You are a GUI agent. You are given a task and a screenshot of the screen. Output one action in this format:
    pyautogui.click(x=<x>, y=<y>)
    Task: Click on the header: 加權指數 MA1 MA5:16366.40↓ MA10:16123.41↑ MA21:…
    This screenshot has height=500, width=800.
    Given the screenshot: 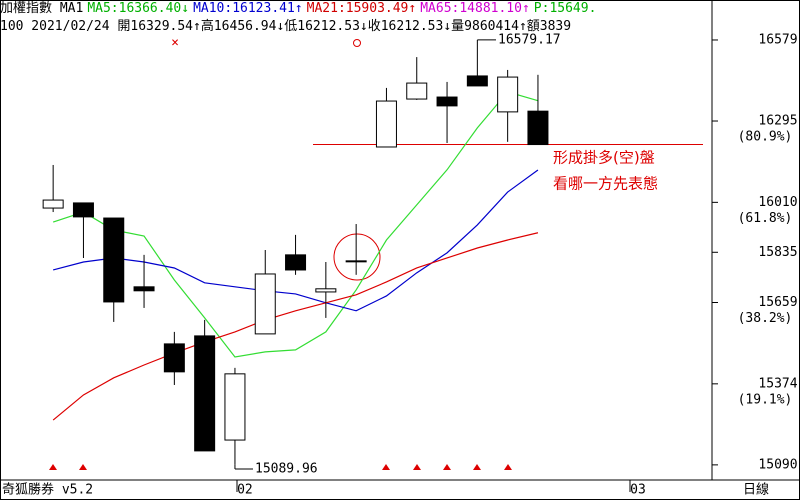 What is the action you would take?
    pyautogui.click(x=356, y=18)
    